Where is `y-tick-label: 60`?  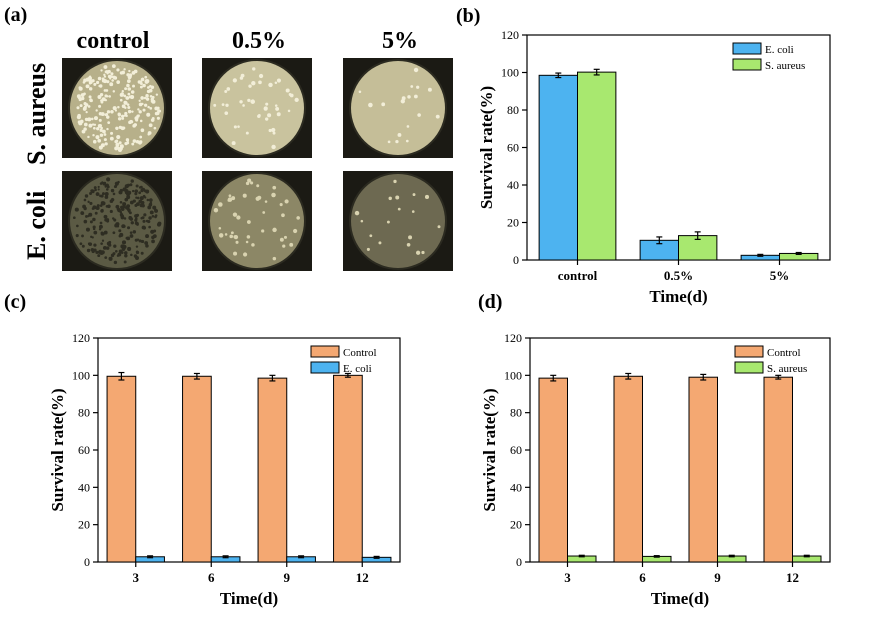
y-tick-label: 60 is located at coordinates (516, 450).